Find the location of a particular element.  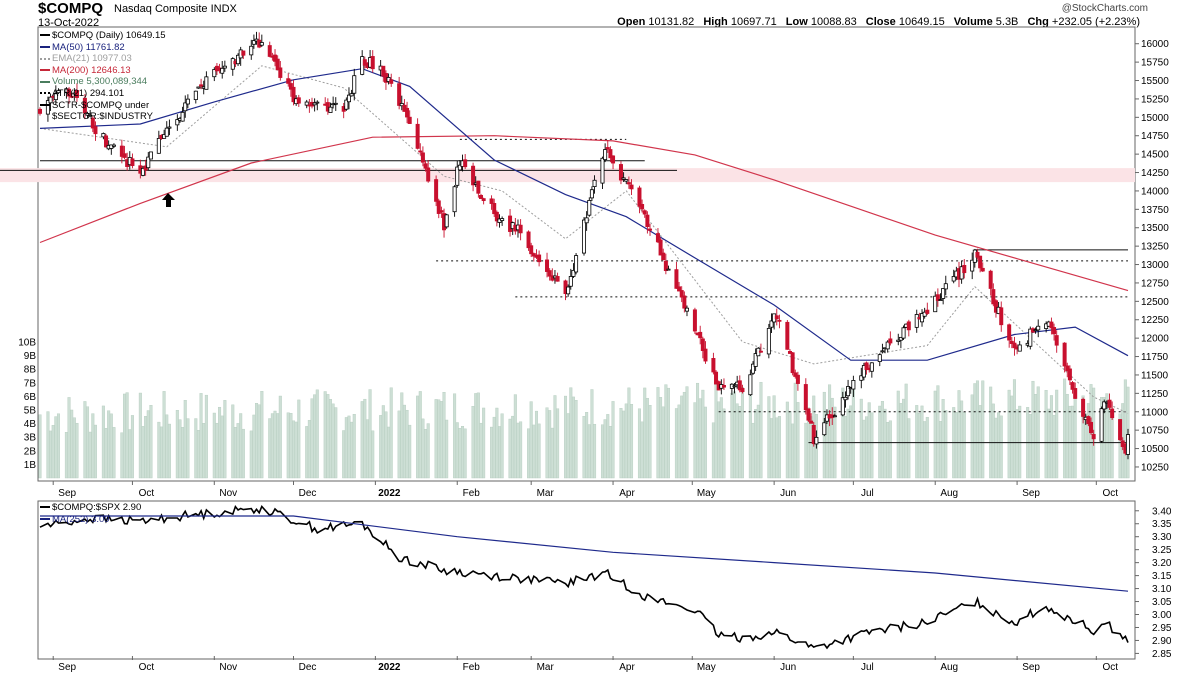

legend-text: SCTR-$COMPQ under is located at coordinates (101, 105).